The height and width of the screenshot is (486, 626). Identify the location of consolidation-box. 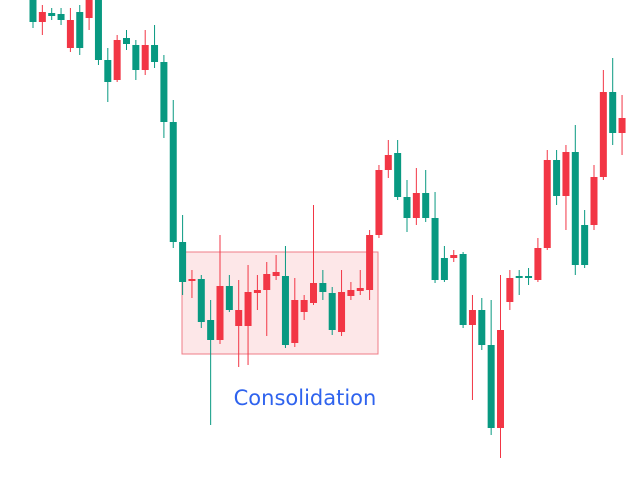
(280, 303).